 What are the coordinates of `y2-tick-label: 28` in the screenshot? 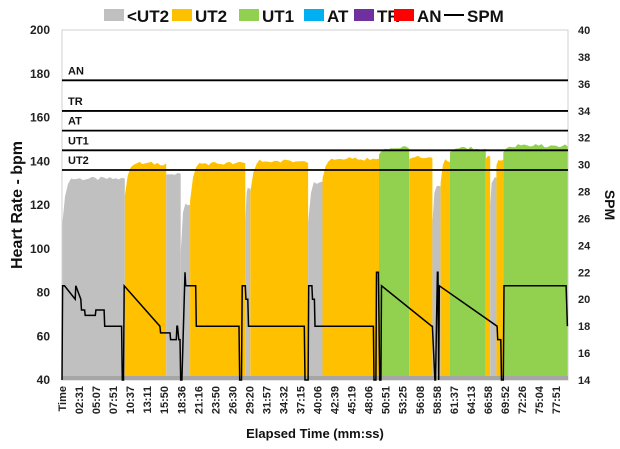 It's located at (584, 193).